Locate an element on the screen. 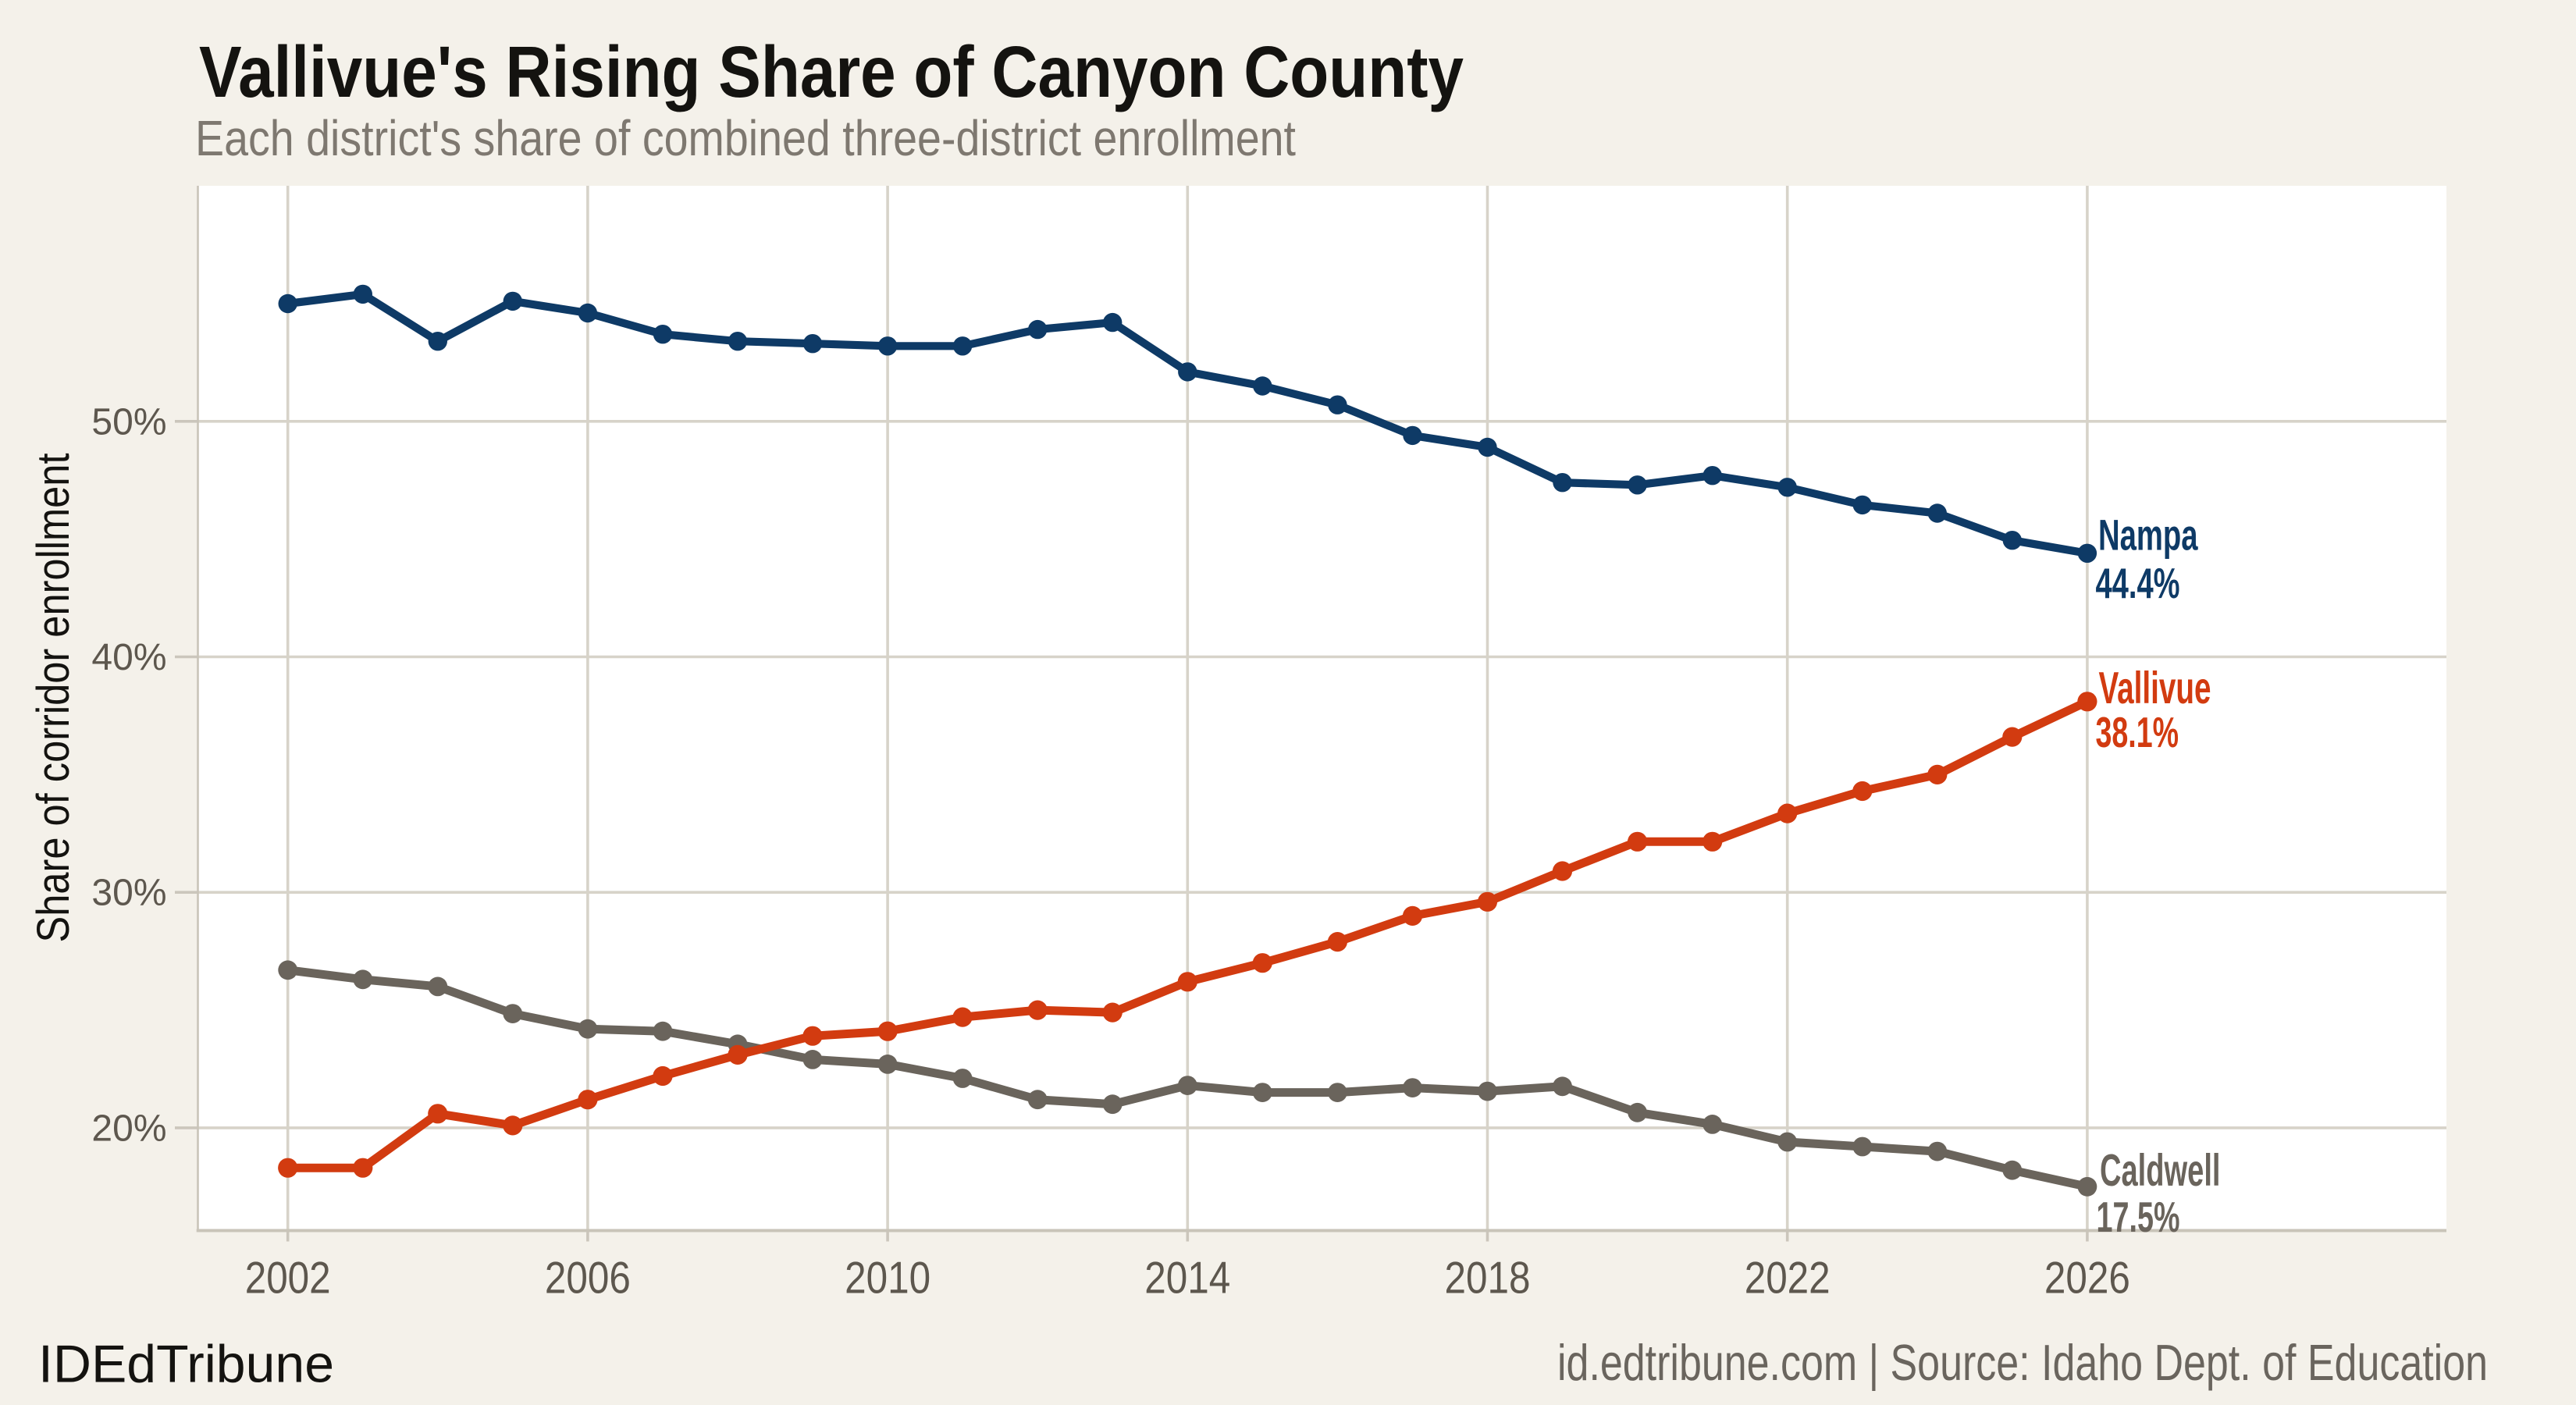  svg-text: 2014 is located at coordinates (1187, 1279).